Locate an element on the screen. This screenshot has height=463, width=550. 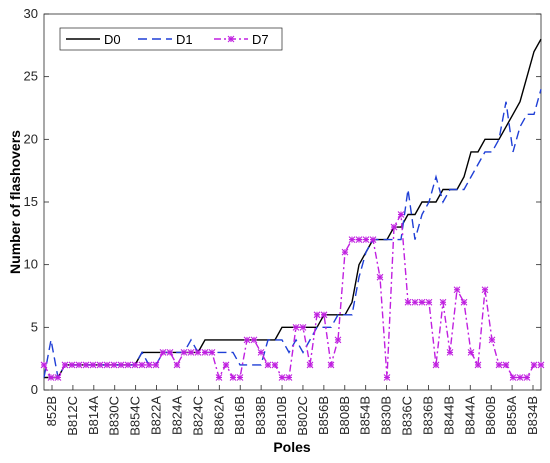
x-tick-label: B810B is located at coordinates (281, 415).